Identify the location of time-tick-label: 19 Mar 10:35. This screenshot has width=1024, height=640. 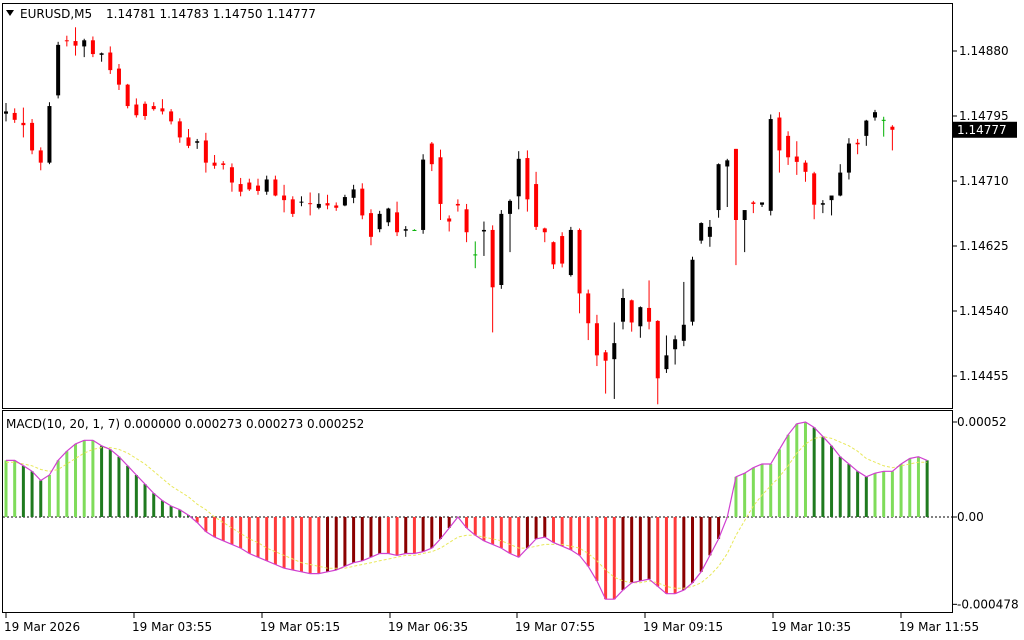
(811, 627).